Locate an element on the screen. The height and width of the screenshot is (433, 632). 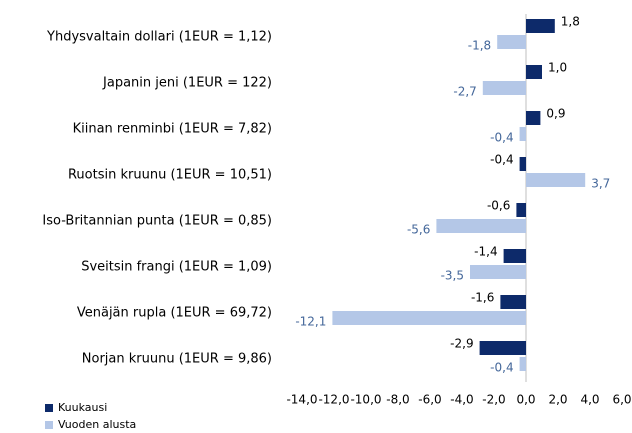
data-label: -2,7 is located at coordinates (464, 92).